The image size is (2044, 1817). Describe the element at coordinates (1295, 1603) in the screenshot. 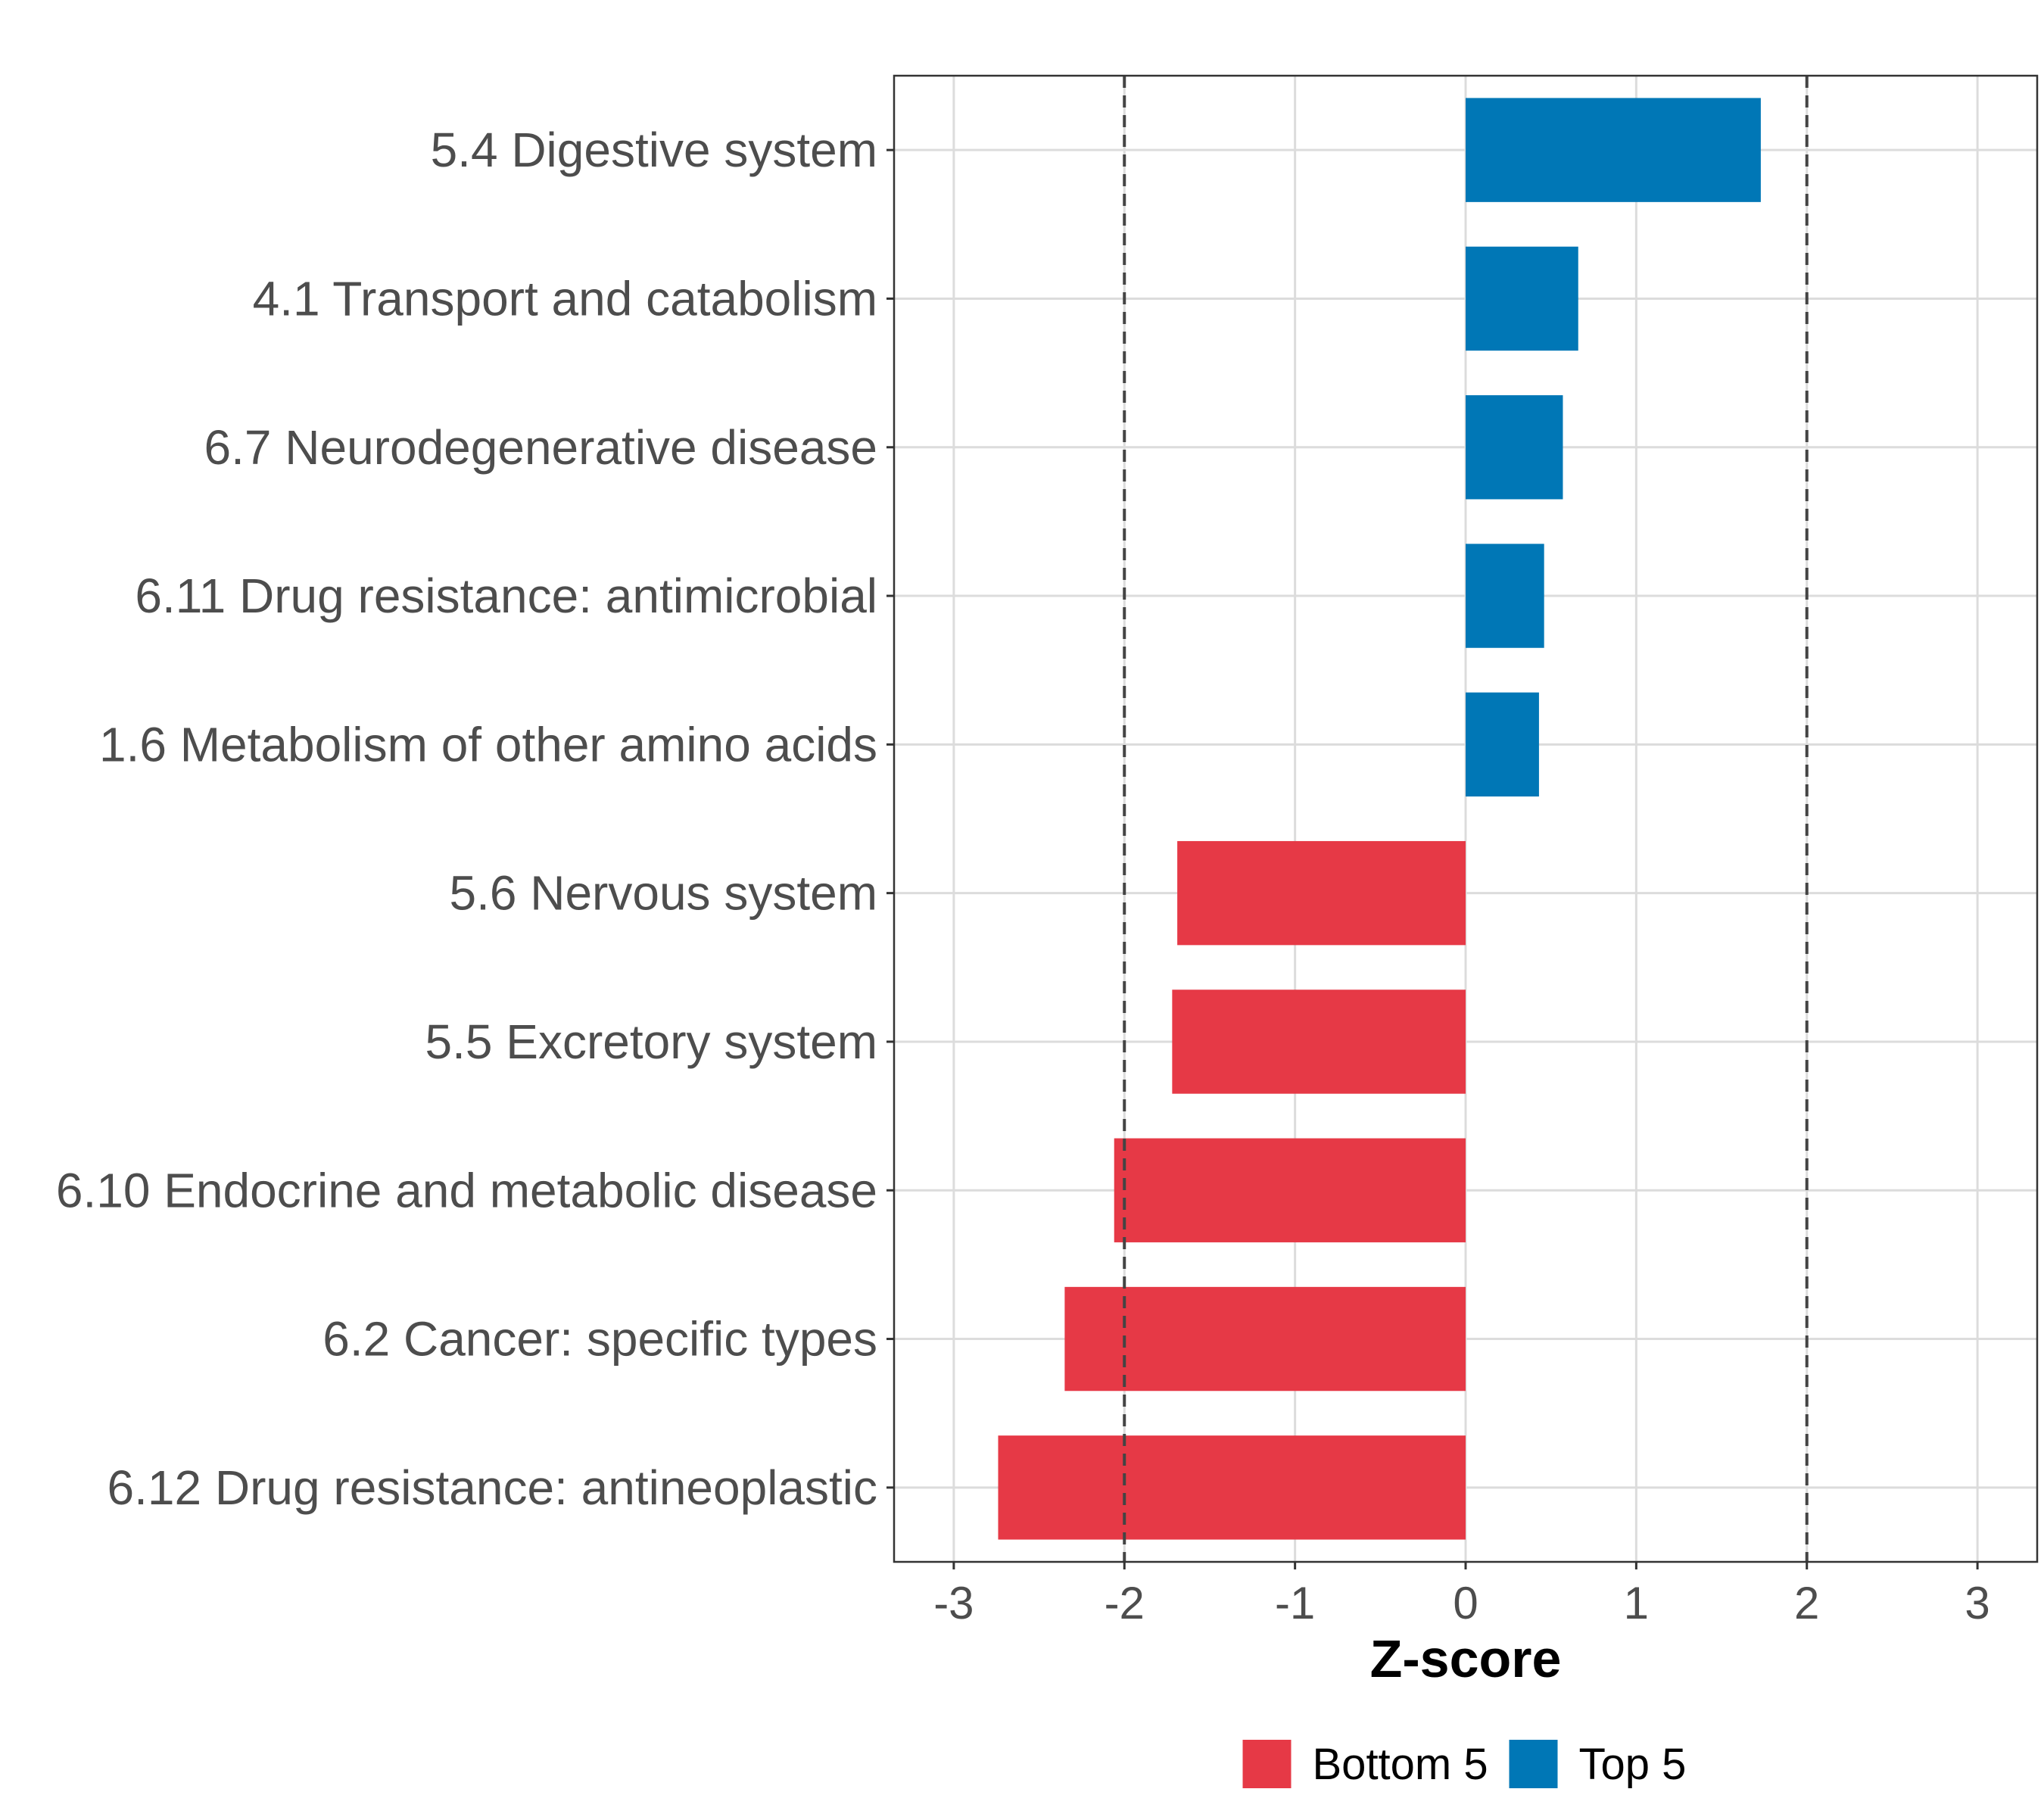

I see `x-tick-label: -1` at that location.